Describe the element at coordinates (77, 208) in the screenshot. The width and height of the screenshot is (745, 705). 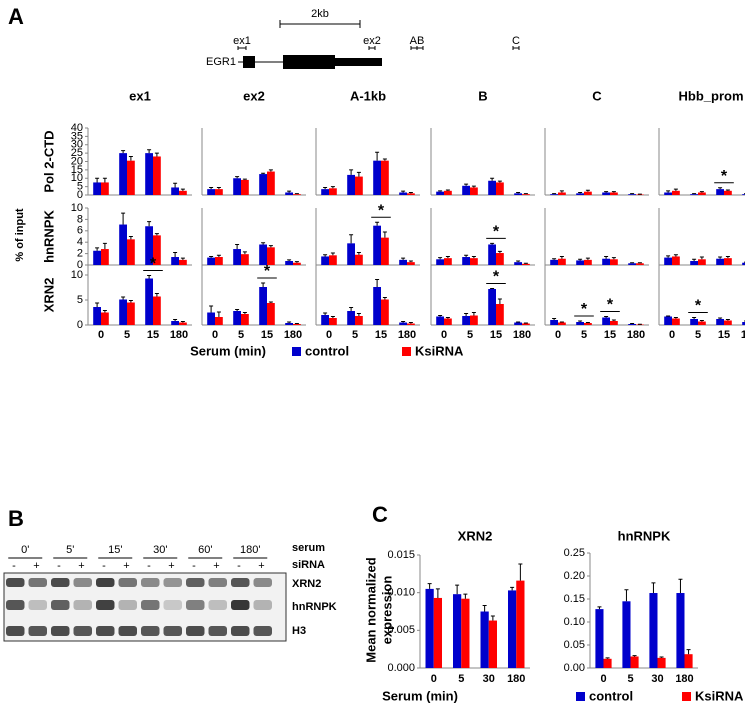
I see `y-tick-label: 10` at that location.